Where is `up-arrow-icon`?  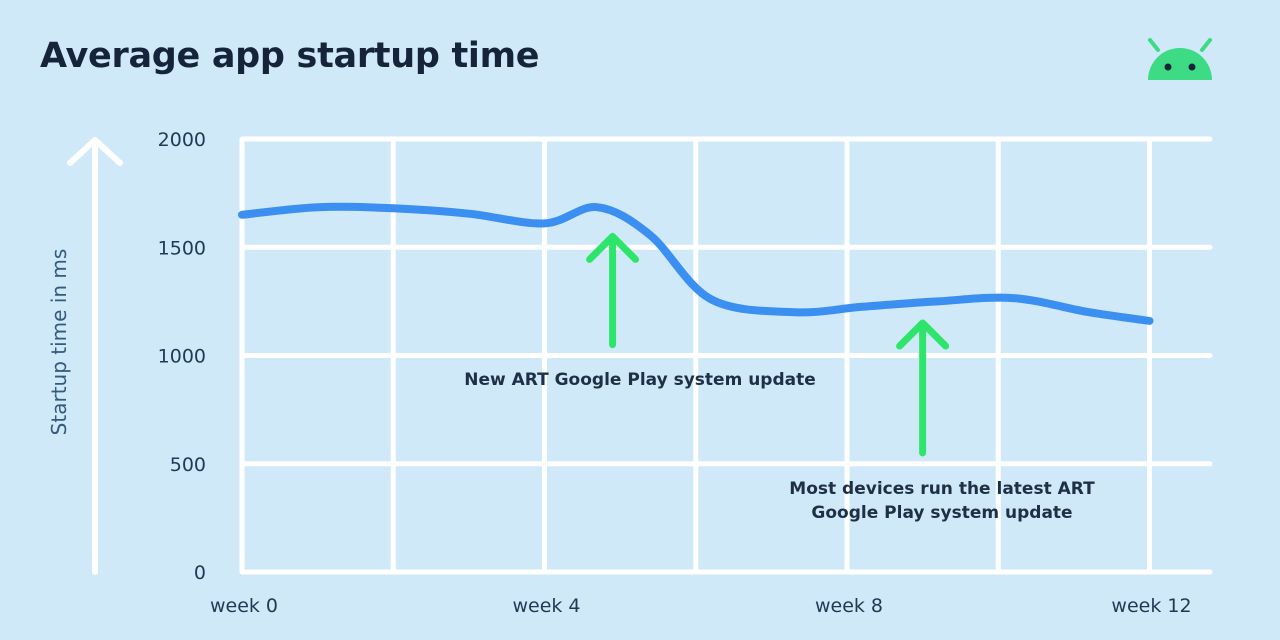 up-arrow-icon is located at coordinates (95, 356).